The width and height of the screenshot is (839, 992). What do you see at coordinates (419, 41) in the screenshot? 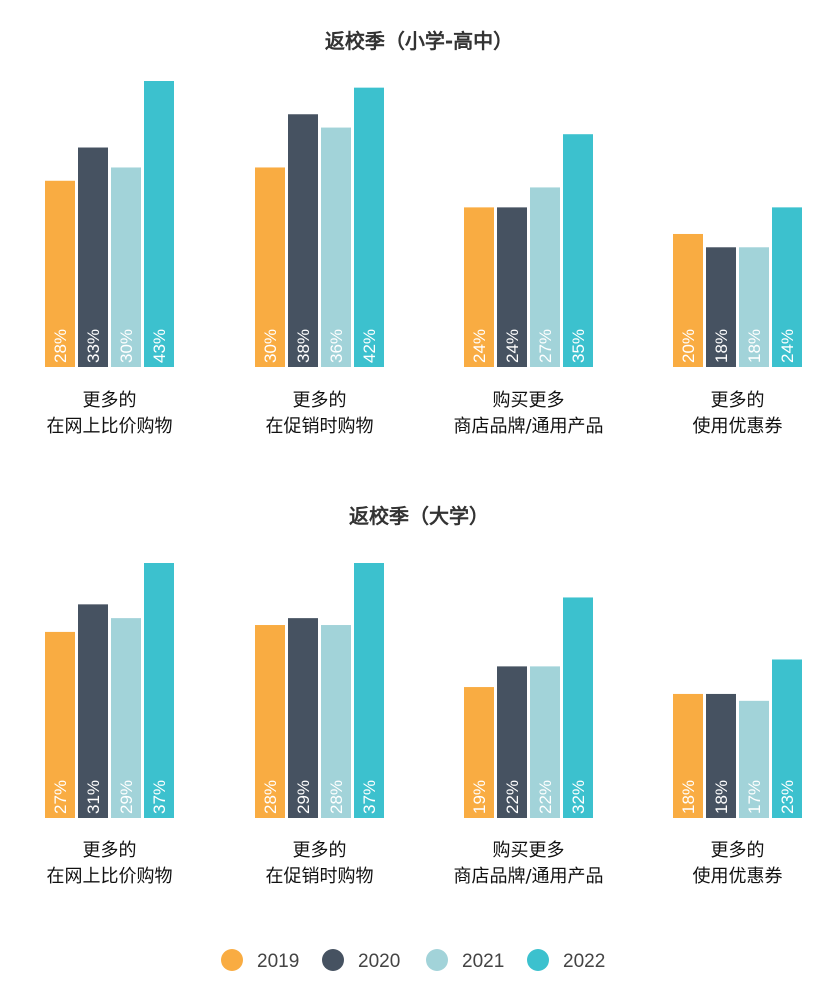
I see `chart-title: 返校季（小学-高中）` at bounding box center [419, 41].